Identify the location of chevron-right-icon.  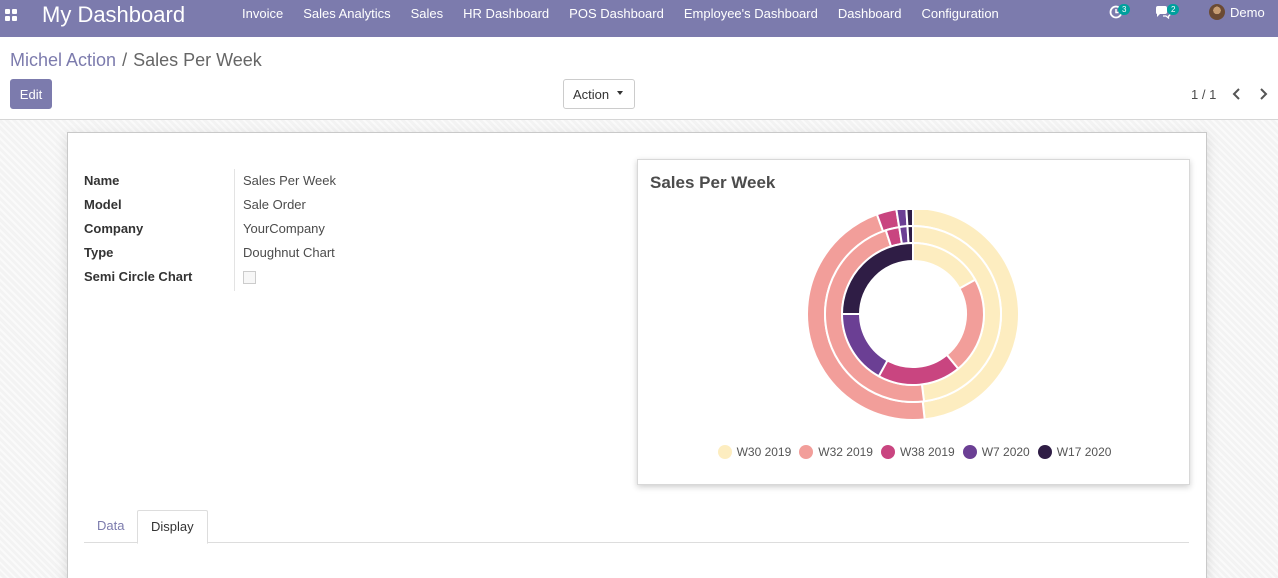
(1264, 94).